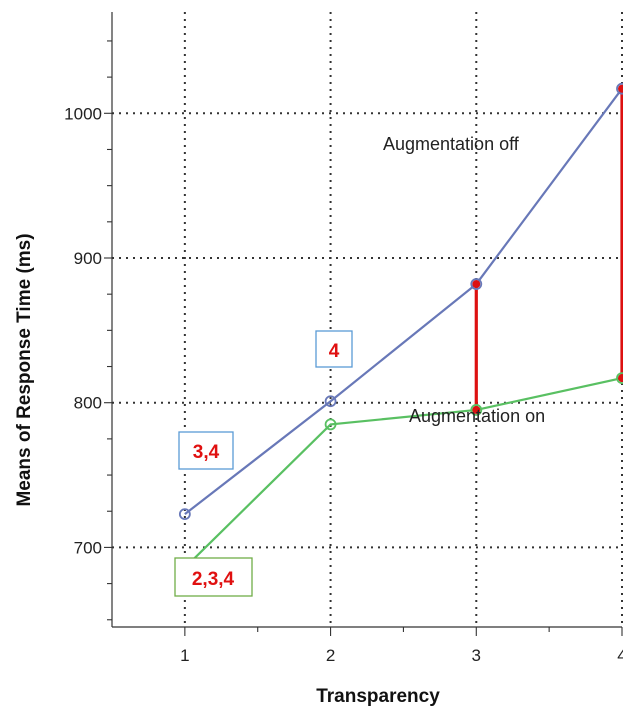 The image size is (623, 713). What do you see at coordinates (547, 249) in the screenshot?
I see `difference-bars` at bounding box center [547, 249].